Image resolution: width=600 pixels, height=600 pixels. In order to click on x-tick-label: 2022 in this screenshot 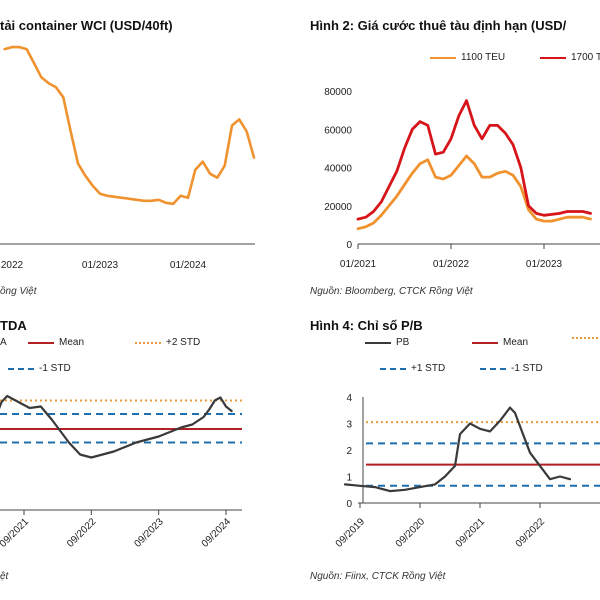, I will do `click(12, 265)`.